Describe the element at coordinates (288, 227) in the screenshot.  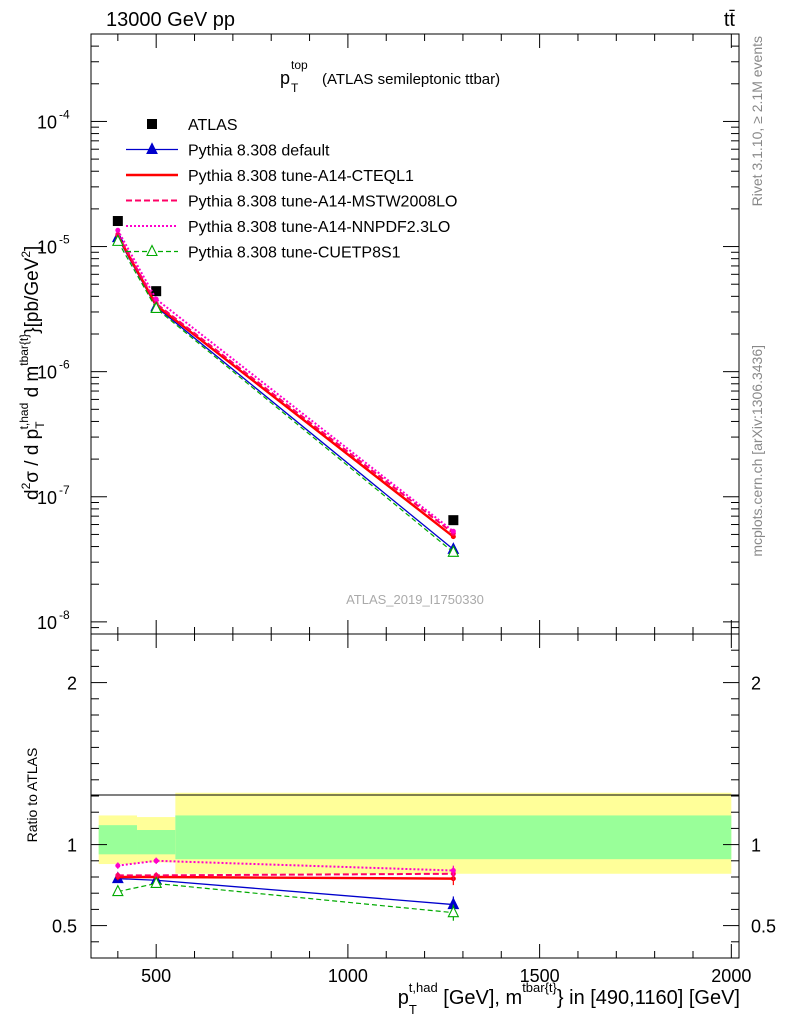
I see `legend-item-nnpdf: Pythia 8.308 tune-A14-NNPDF2.3LO` at that location.